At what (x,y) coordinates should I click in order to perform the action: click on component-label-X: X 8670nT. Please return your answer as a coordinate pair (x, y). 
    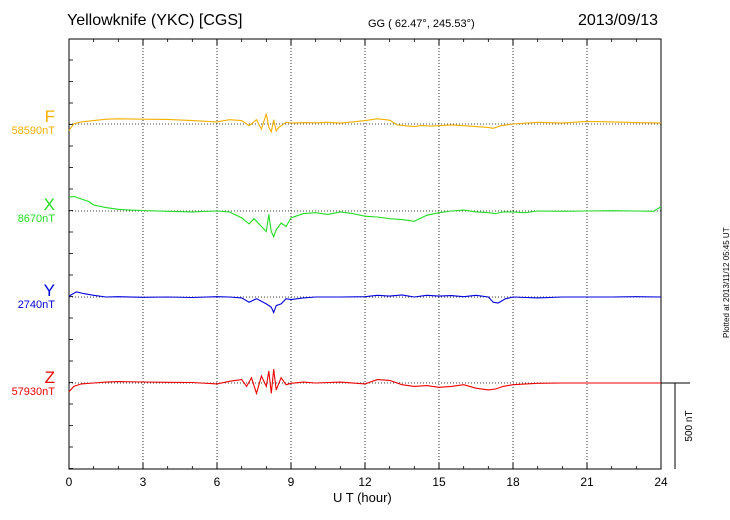
    Looking at the image, I should click on (36, 210).